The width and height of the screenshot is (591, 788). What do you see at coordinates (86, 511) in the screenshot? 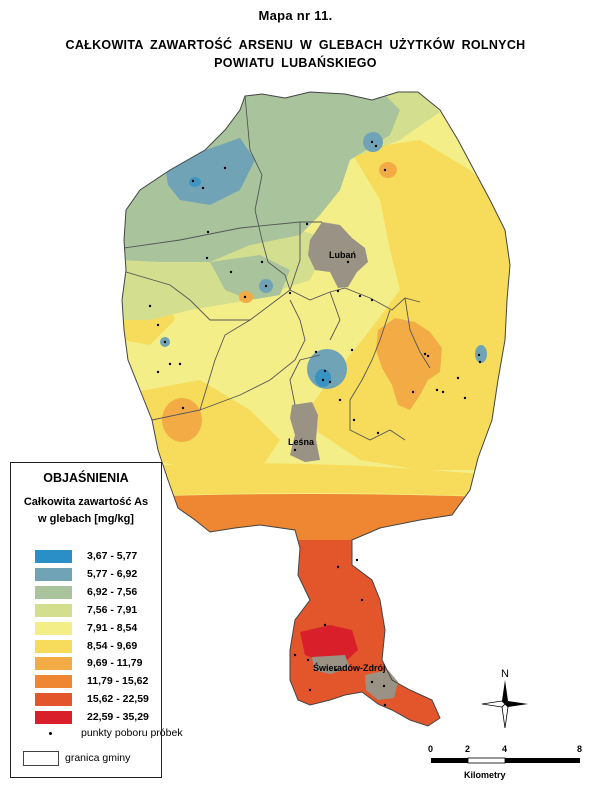
I see `legend-subtitle: Całkowita zawartość As w glebach [mg/kg]` at bounding box center [86, 511].